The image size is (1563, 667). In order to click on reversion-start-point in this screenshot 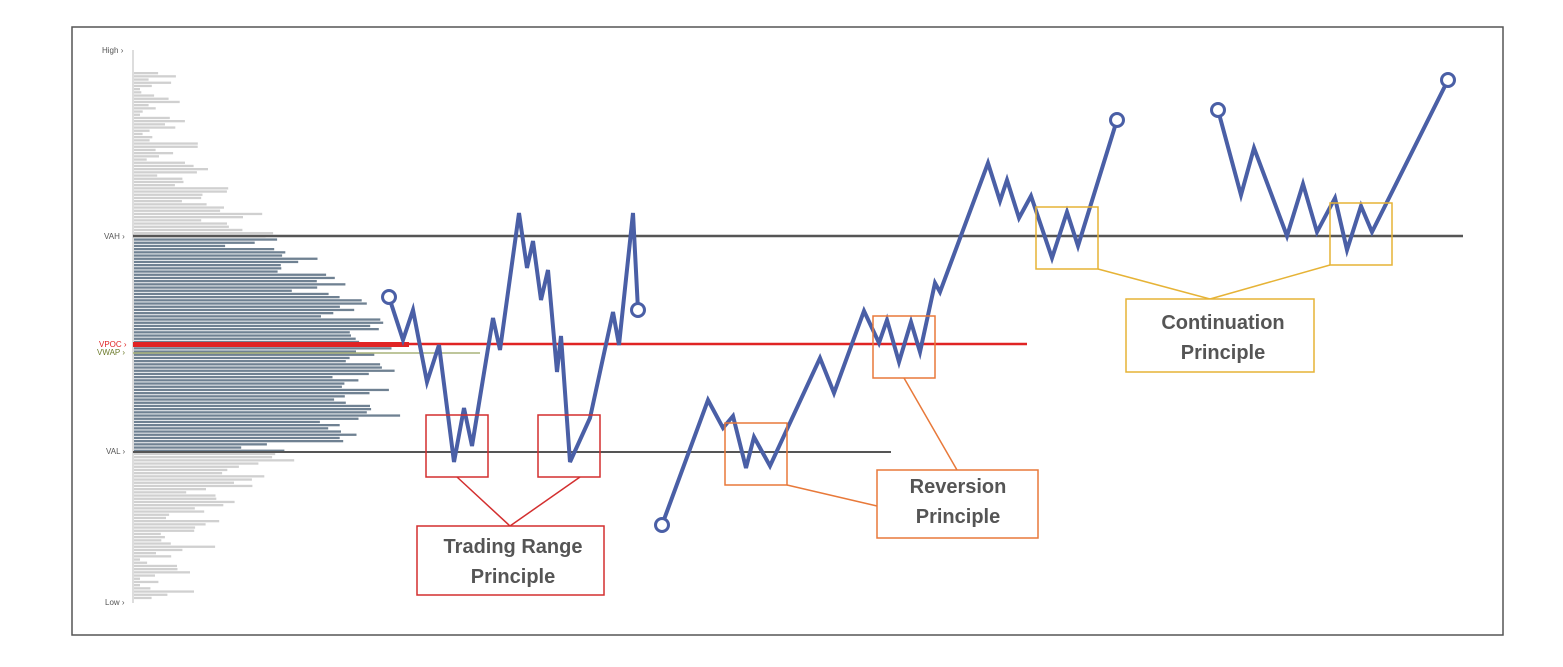, I will do `click(662, 525)`.